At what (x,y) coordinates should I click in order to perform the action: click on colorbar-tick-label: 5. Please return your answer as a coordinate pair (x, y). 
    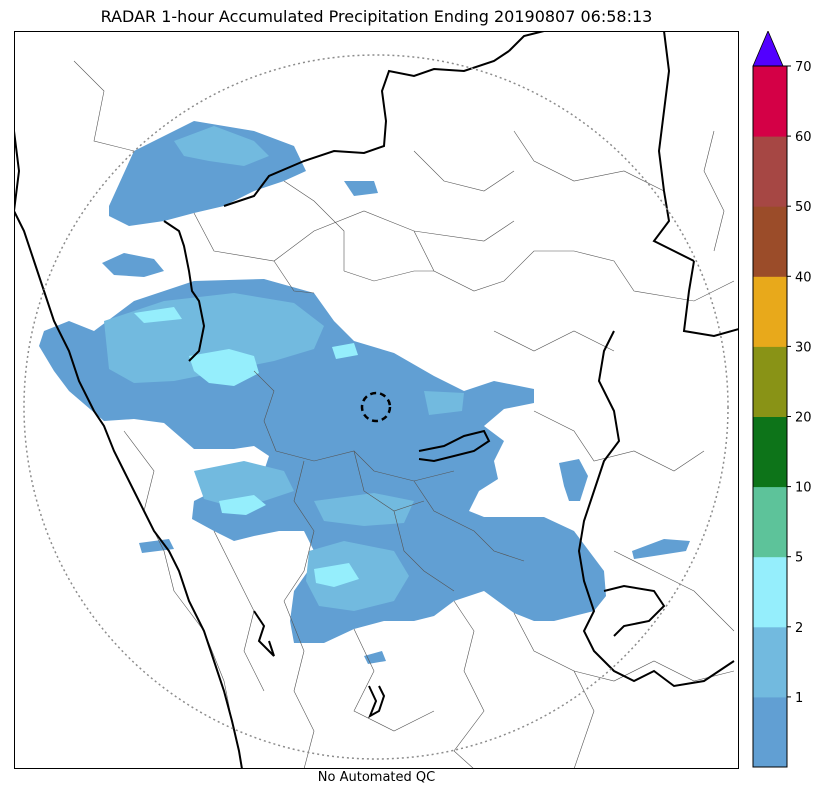
    Looking at the image, I should click on (799, 558).